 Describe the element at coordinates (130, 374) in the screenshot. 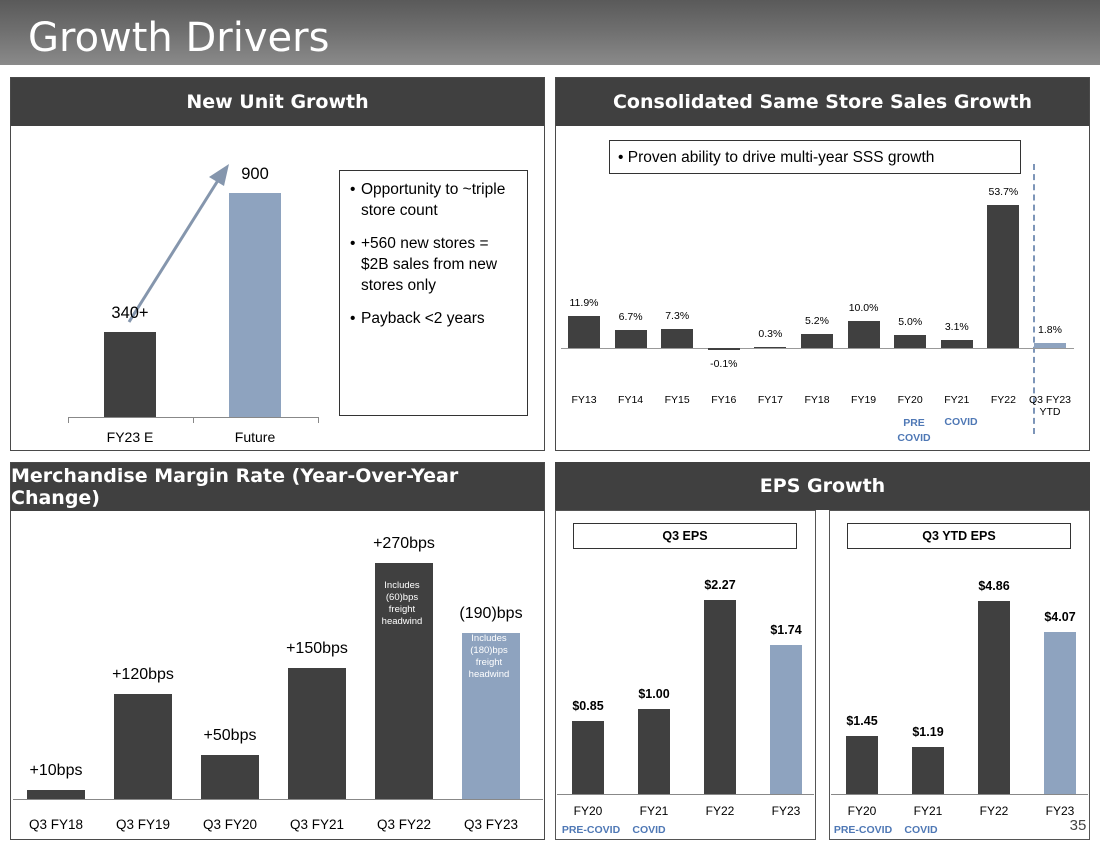

I see `unit-growth-bar-fy23-e` at that location.